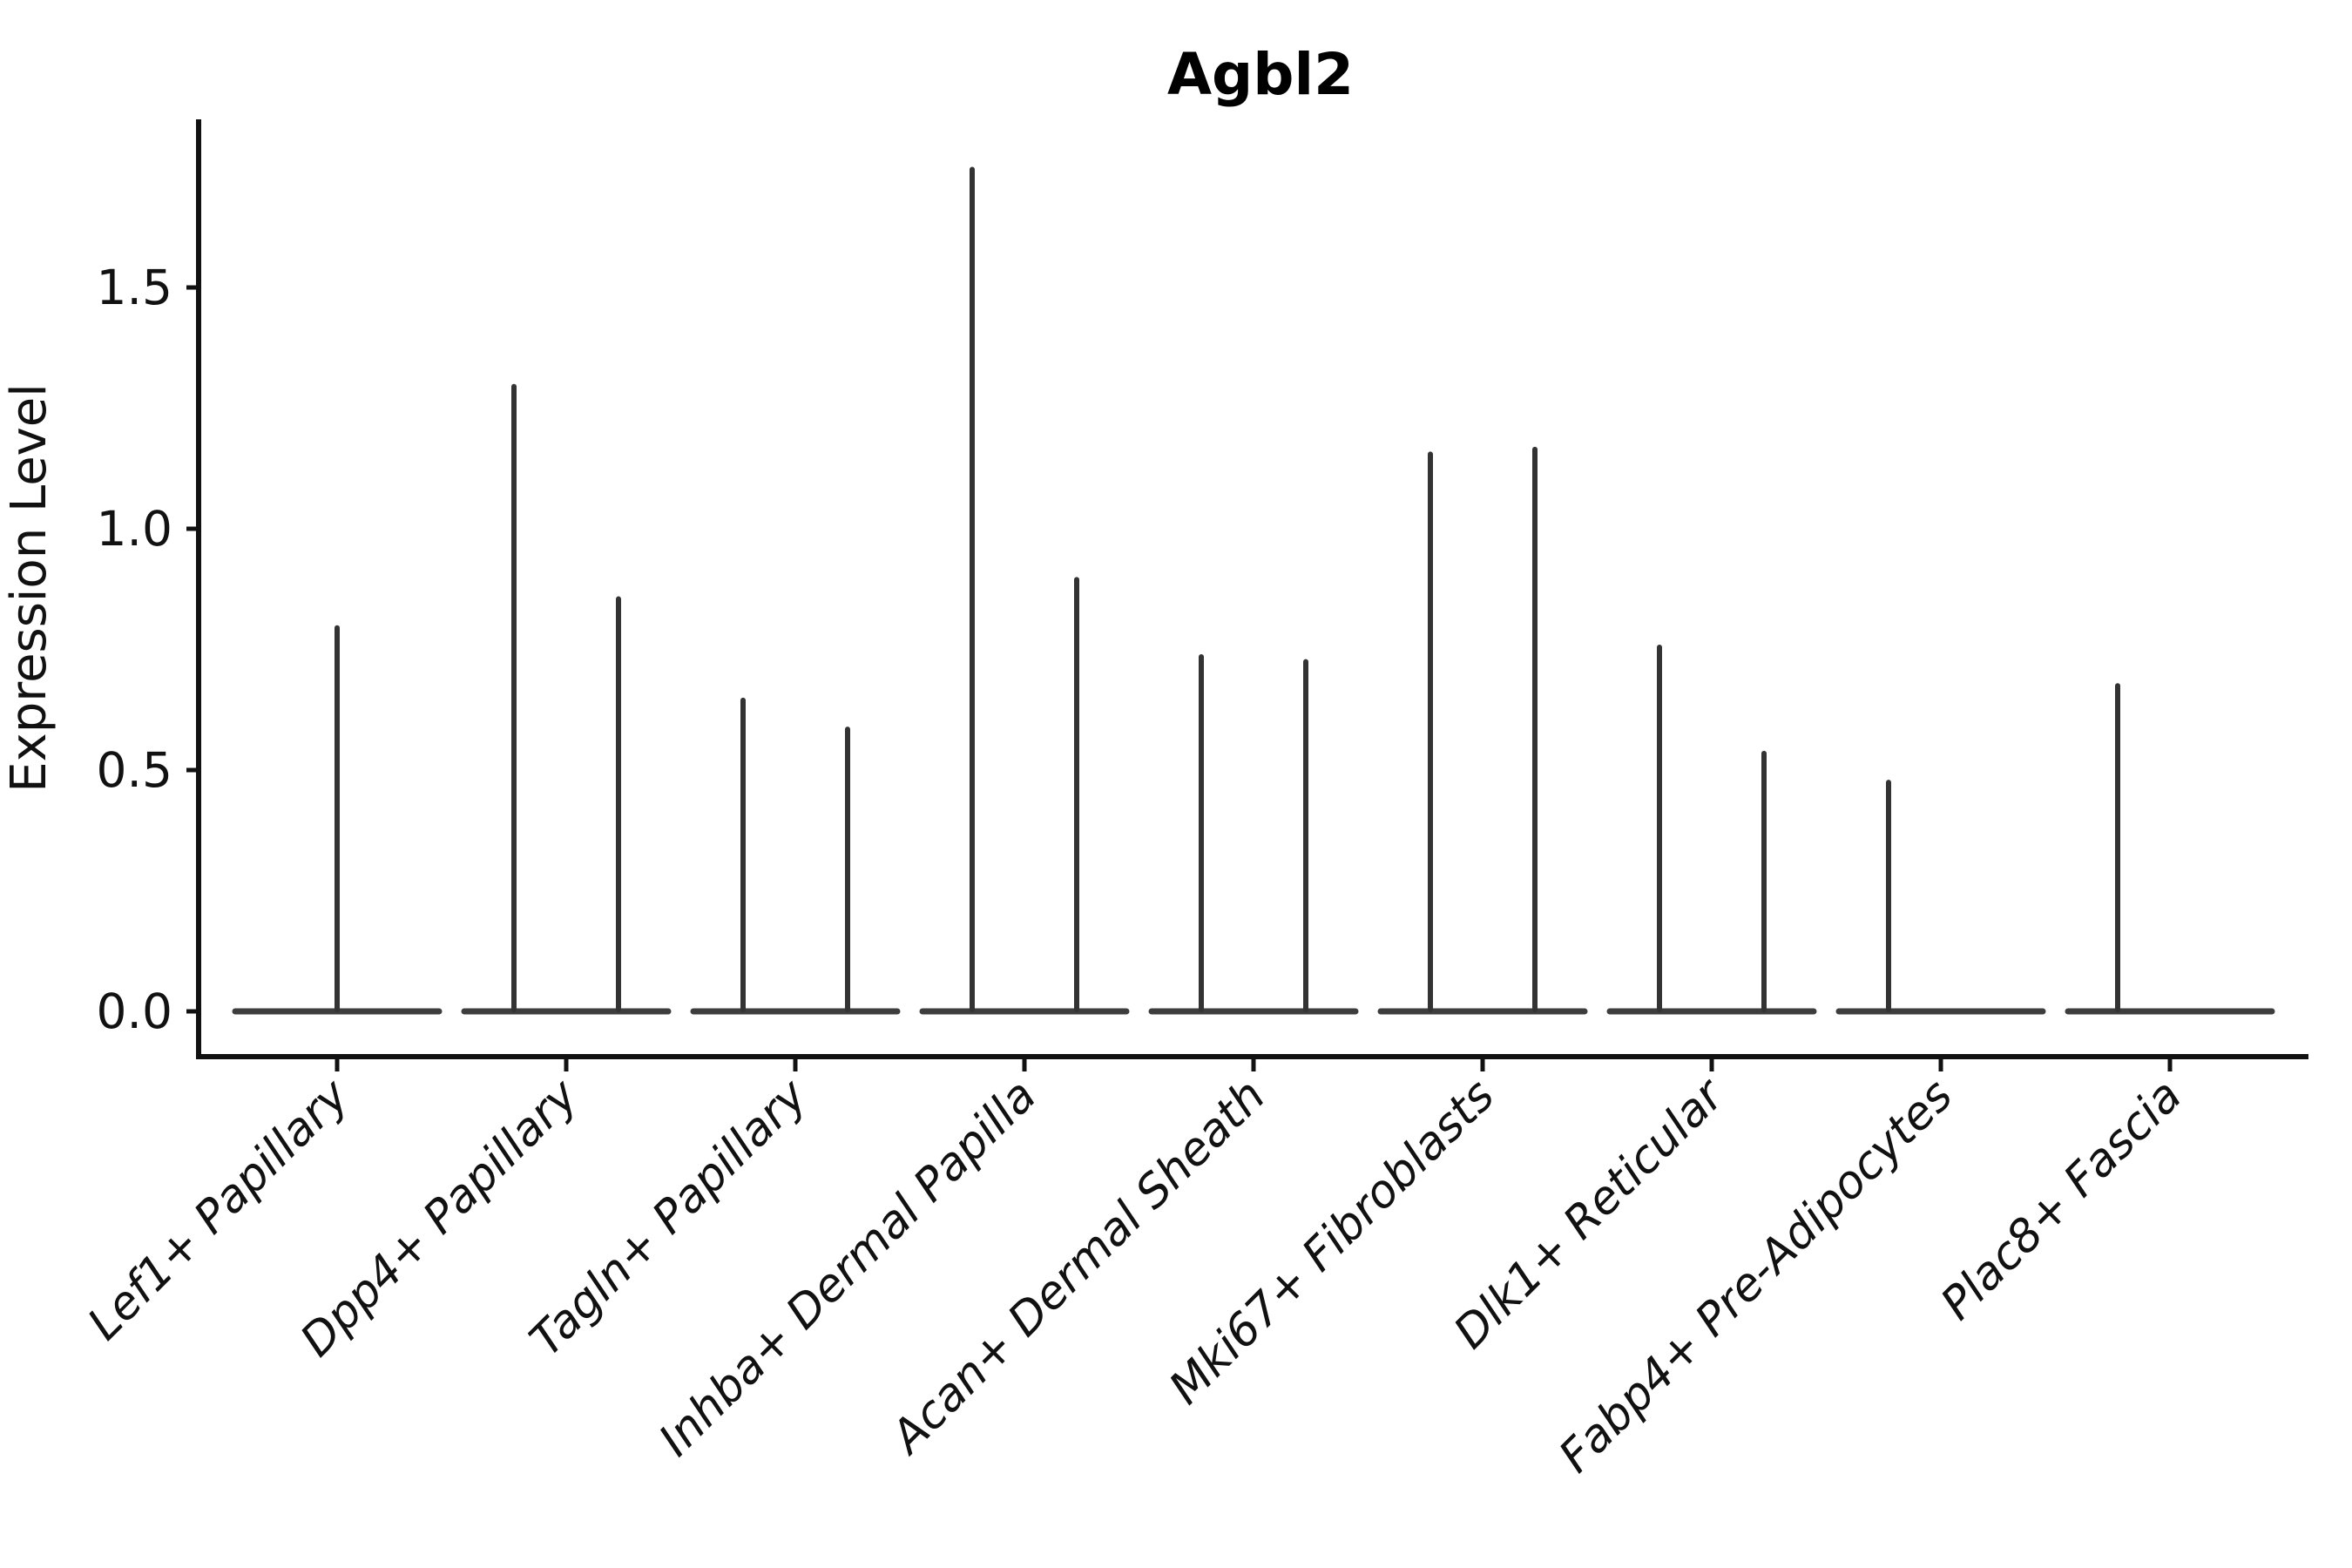 The width and height of the screenshot is (2352, 1568). What do you see at coordinates (29, 588) in the screenshot?
I see `y-axis-label: Expression Level` at bounding box center [29, 588].